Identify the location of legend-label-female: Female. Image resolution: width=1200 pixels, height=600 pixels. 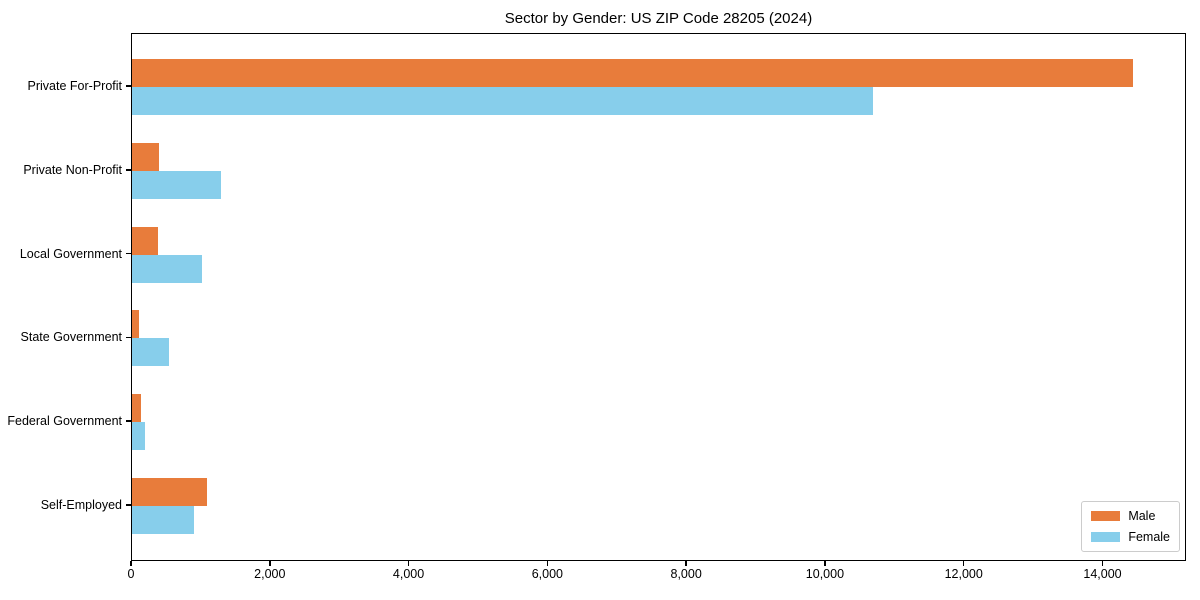
(1149, 537).